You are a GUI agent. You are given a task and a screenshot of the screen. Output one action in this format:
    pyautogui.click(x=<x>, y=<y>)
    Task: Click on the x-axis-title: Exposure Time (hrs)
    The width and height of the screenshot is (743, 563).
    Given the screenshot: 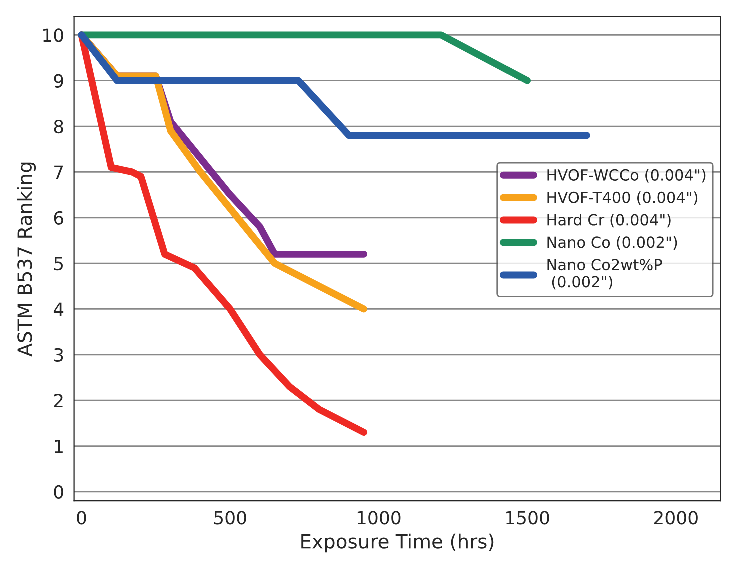 What is the action you would take?
    pyautogui.click(x=398, y=543)
    